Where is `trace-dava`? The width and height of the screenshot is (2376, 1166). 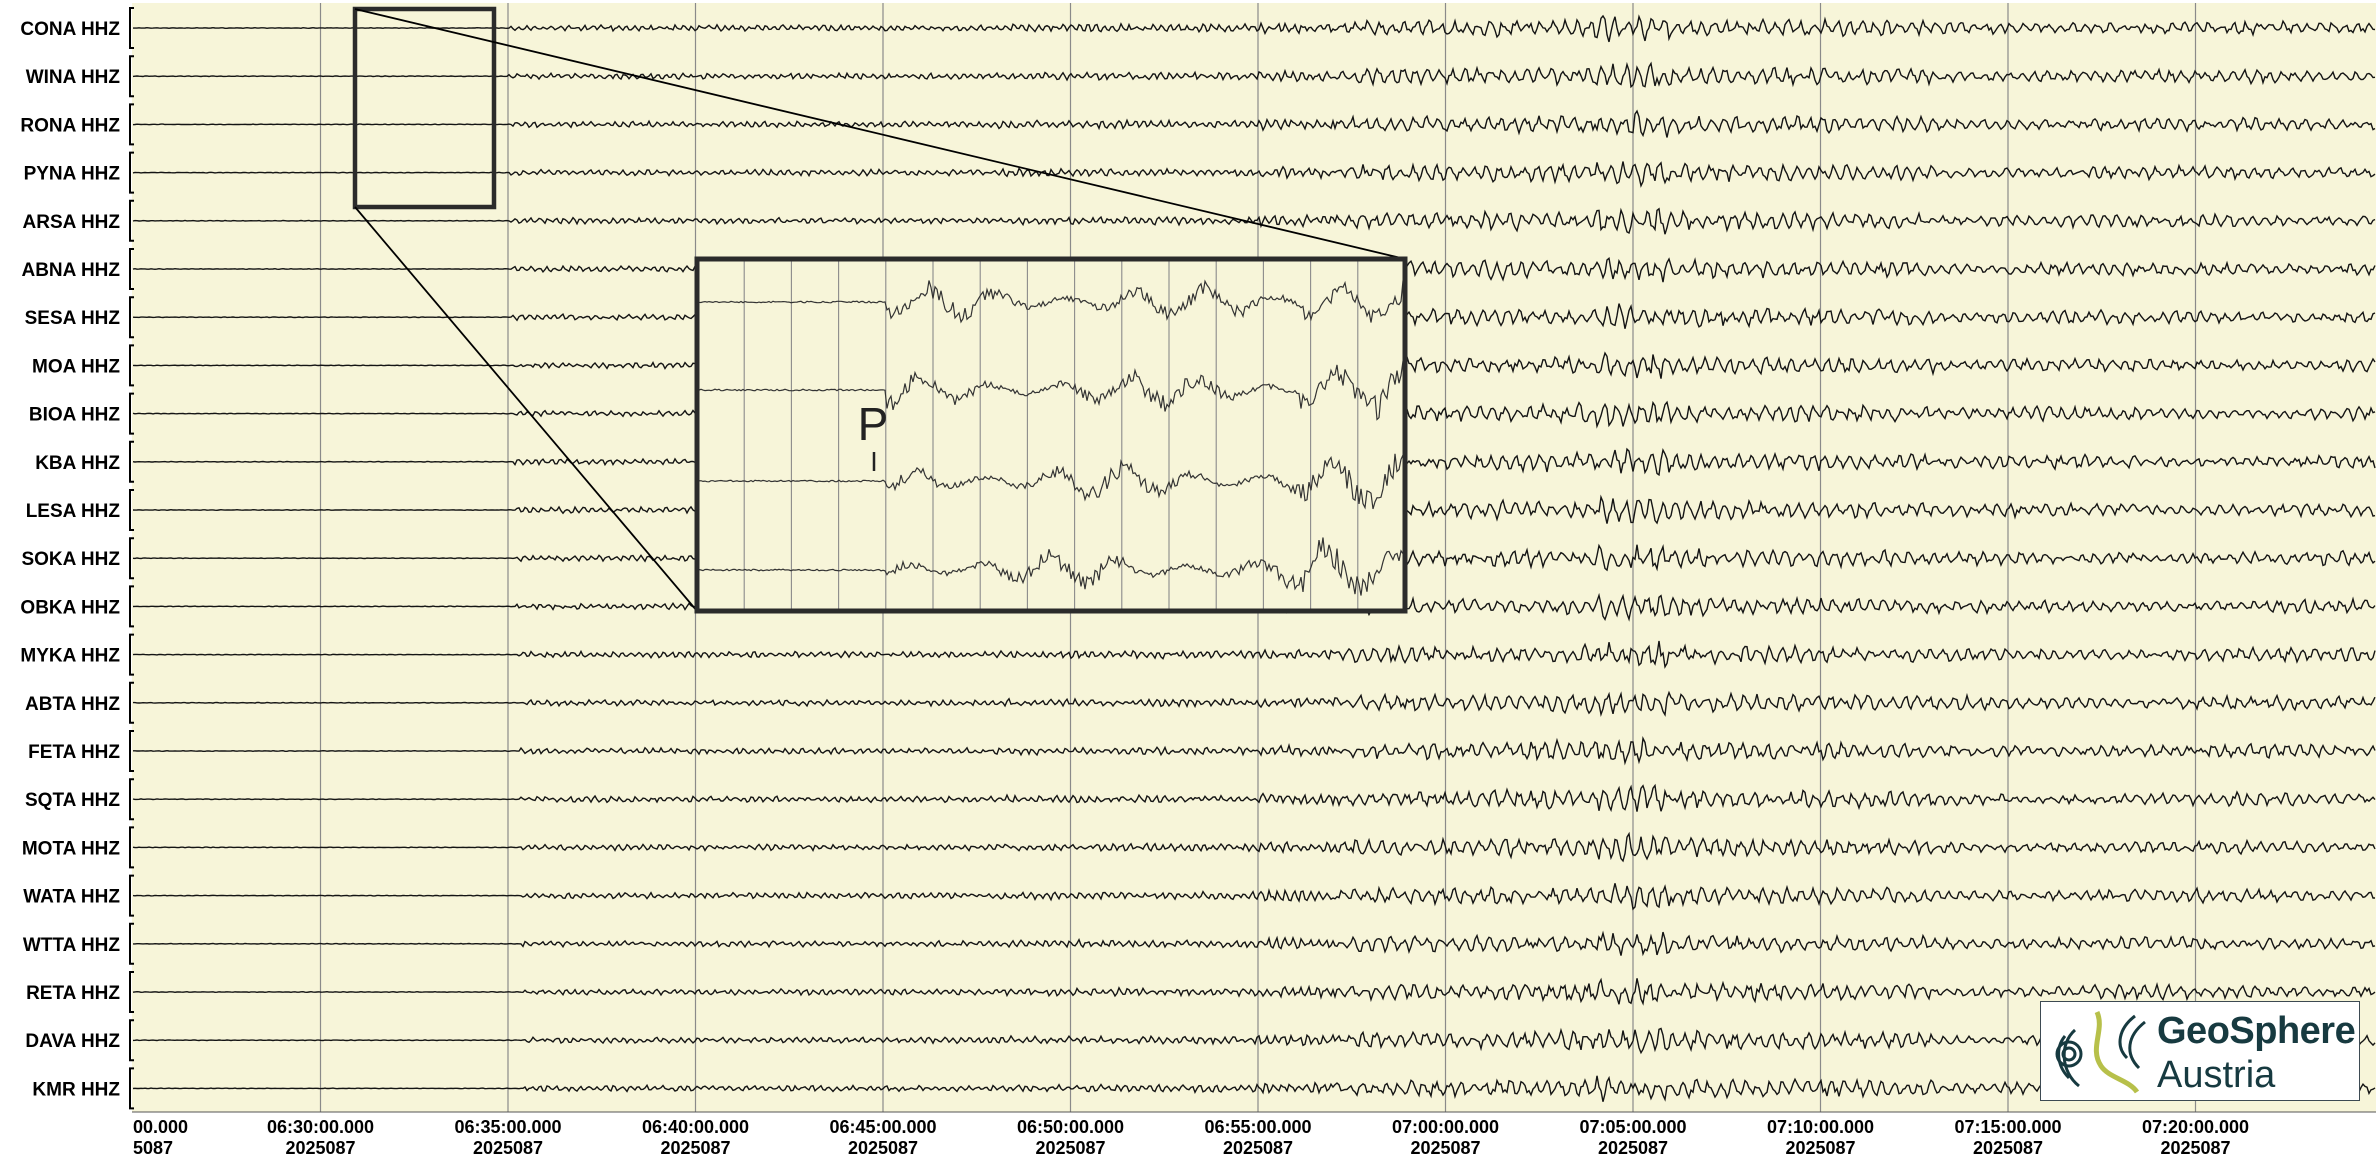 trace-dava is located at coordinates (1254, 1041).